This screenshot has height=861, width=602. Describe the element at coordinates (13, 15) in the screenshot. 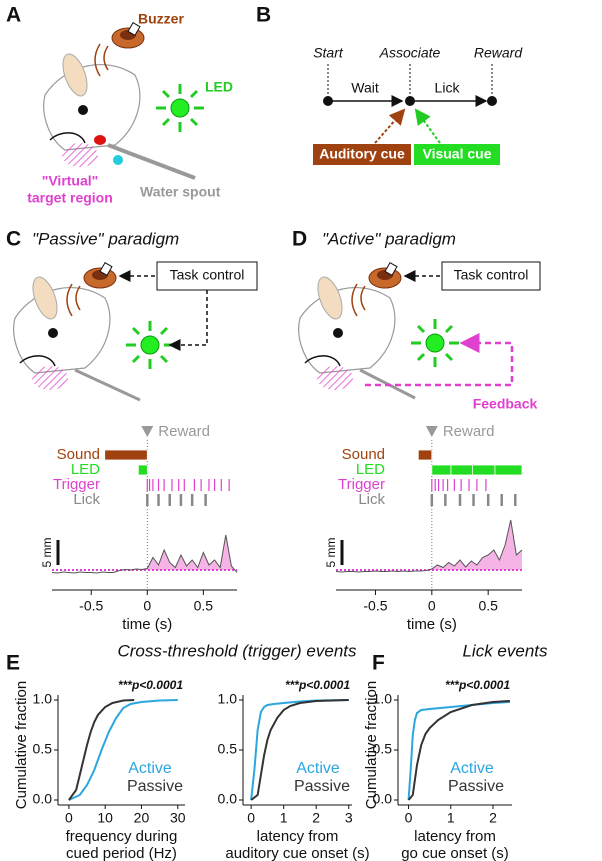

I see `panel-label: A` at that location.